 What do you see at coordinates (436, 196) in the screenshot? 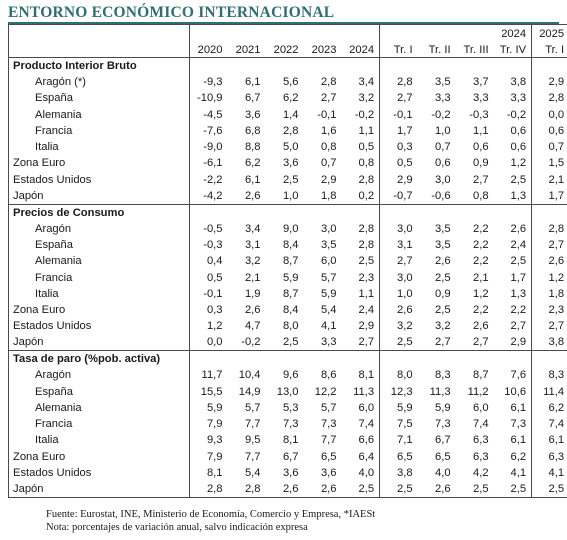
I see `table-cell: -0,6` at bounding box center [436, 196].